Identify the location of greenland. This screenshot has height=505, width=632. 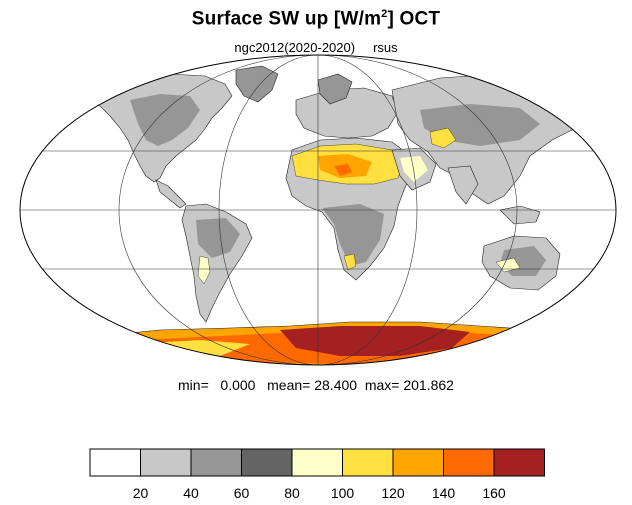
(257, 84).